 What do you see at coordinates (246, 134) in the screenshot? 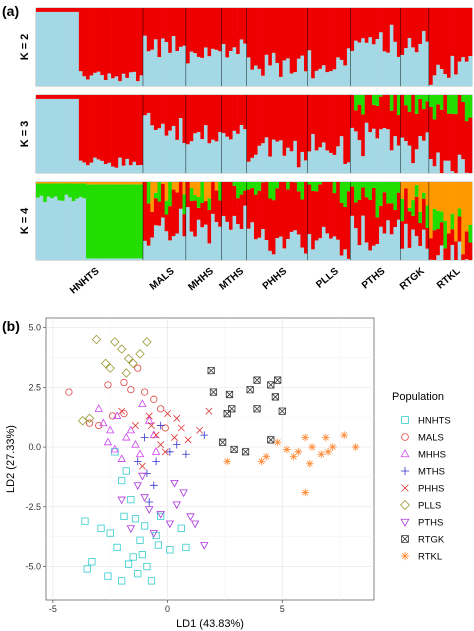
I see `structure-row-k3: K = 3` at bounding box center [246, 134].